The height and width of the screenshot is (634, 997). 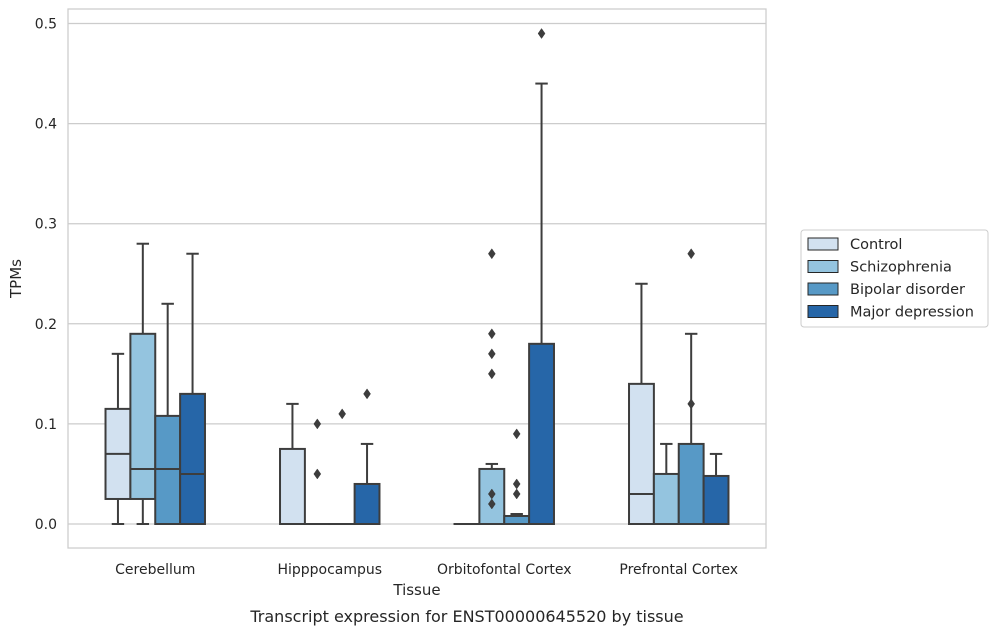 What do you see at coordinates (901, 268) in the screenshot?
I see `legend-label: Schizophrenia` at bounding box center [901, 268].